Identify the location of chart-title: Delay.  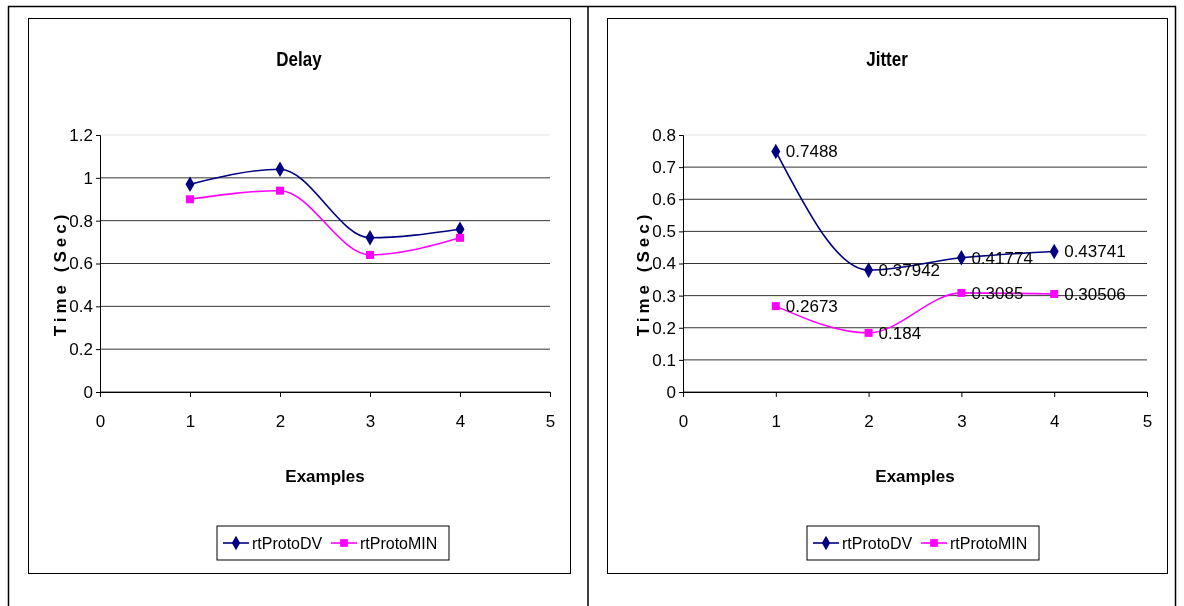
(299, 59).